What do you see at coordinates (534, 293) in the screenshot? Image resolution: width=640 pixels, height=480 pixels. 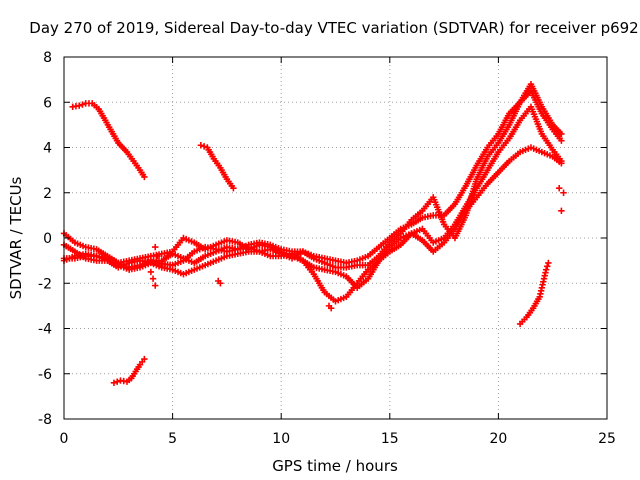 I see `series-arc-evening-low` at bounding box center [534, 293].